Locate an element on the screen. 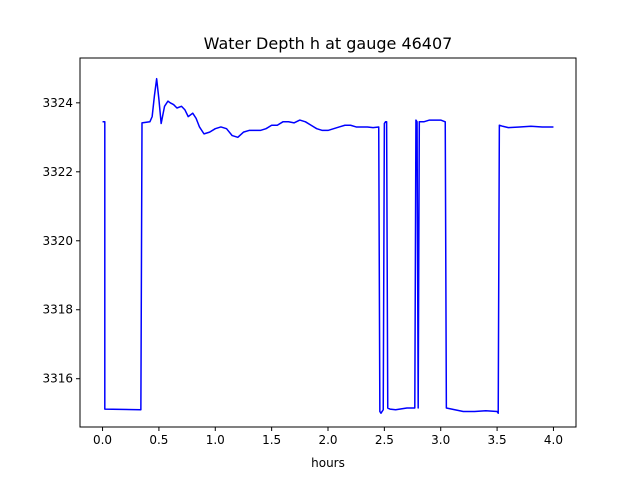 Image resolution: width=640 pixels, height=480 pixels. x-tick-label: 1.0 is located at coordinates (215, 440).